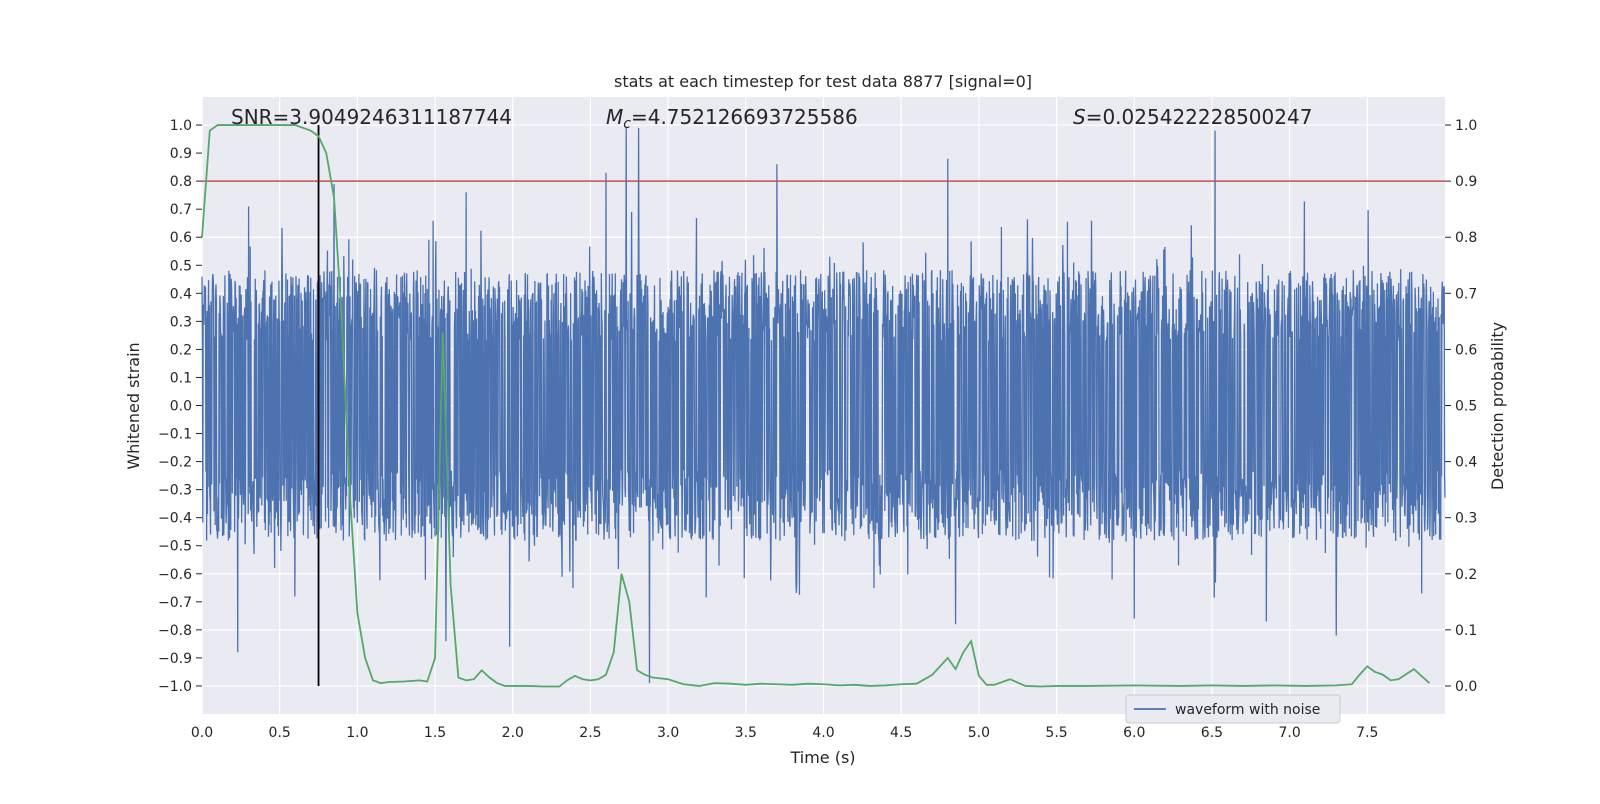 The width and height of the screenshot is (1600, 804). I want to click on x-tick-label: 0.5, so click(280, 733).